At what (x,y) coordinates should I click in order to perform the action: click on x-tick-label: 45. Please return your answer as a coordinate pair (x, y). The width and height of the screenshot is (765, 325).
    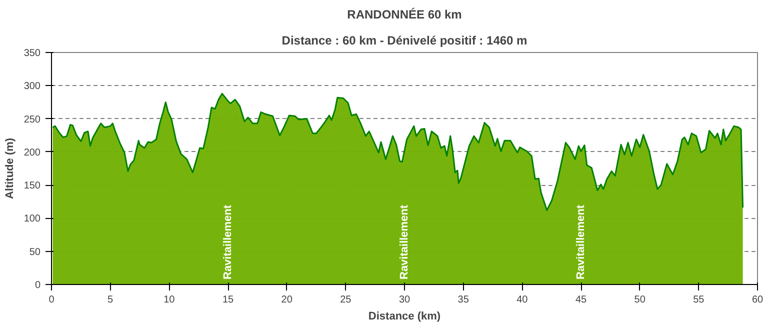
    Looking at the image, I should click on (581, 300).